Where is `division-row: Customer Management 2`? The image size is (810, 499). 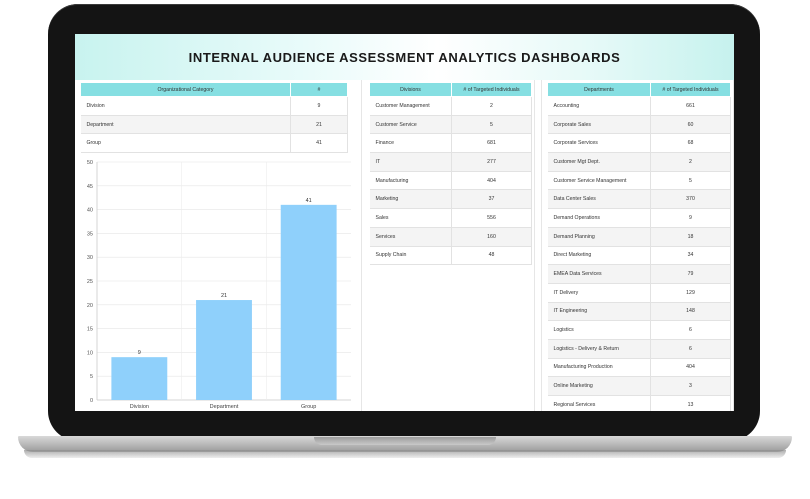 division-row: Customer Management 2 is located at coordinates (450, 106).